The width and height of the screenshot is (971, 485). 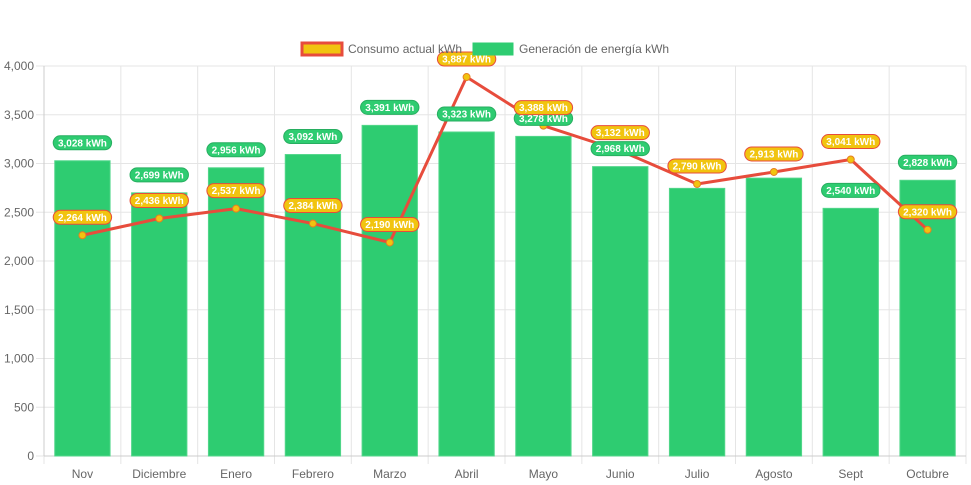 I want to click on data-label: 2,699 kWh, so click(x=159, y=175).